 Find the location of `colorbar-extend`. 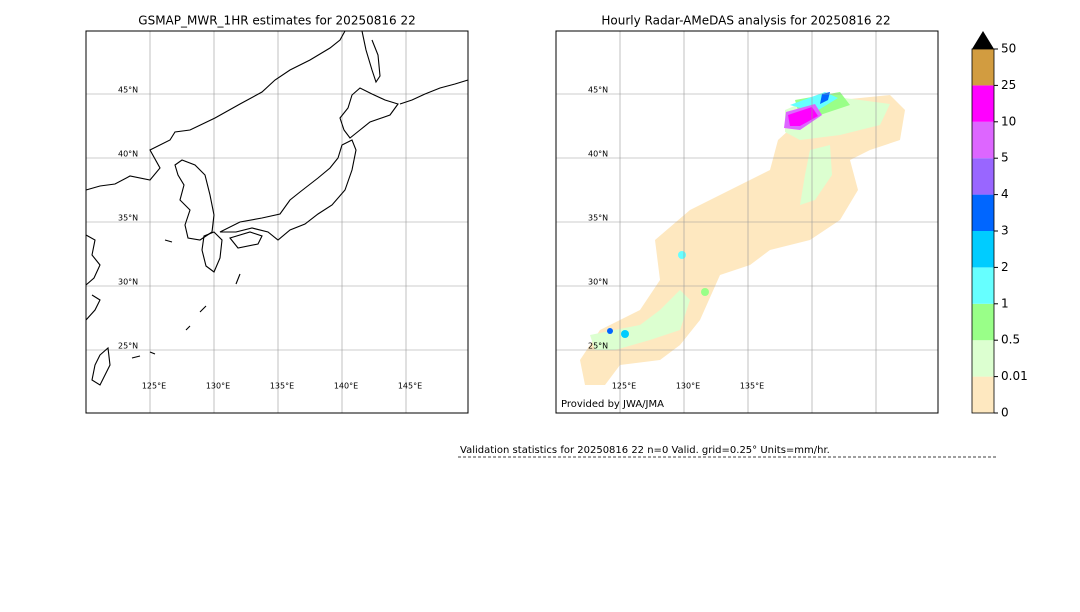

colorbar-extend is located at coordinates (983, 40).